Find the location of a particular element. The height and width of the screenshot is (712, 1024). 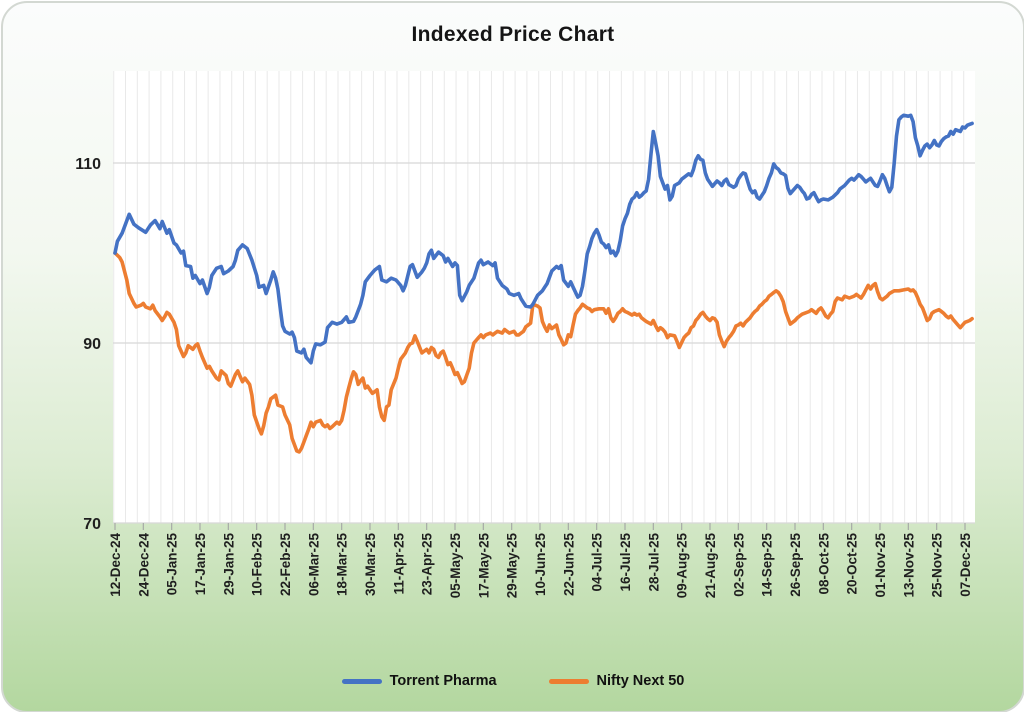

x-axis-tick-label: 10-Feb-25 is located at coordinates (257, 565).